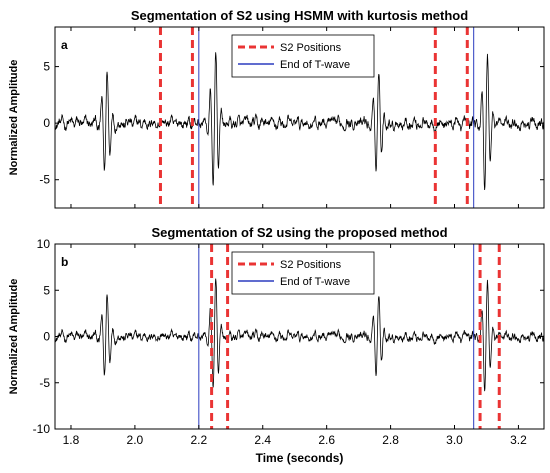 The width and height of the screenshot is (550, 473). What do you see at coordinates (518, 440) in the screenshot?
I see `x-tick-label: 3.2` at bounding box center [518, 440].